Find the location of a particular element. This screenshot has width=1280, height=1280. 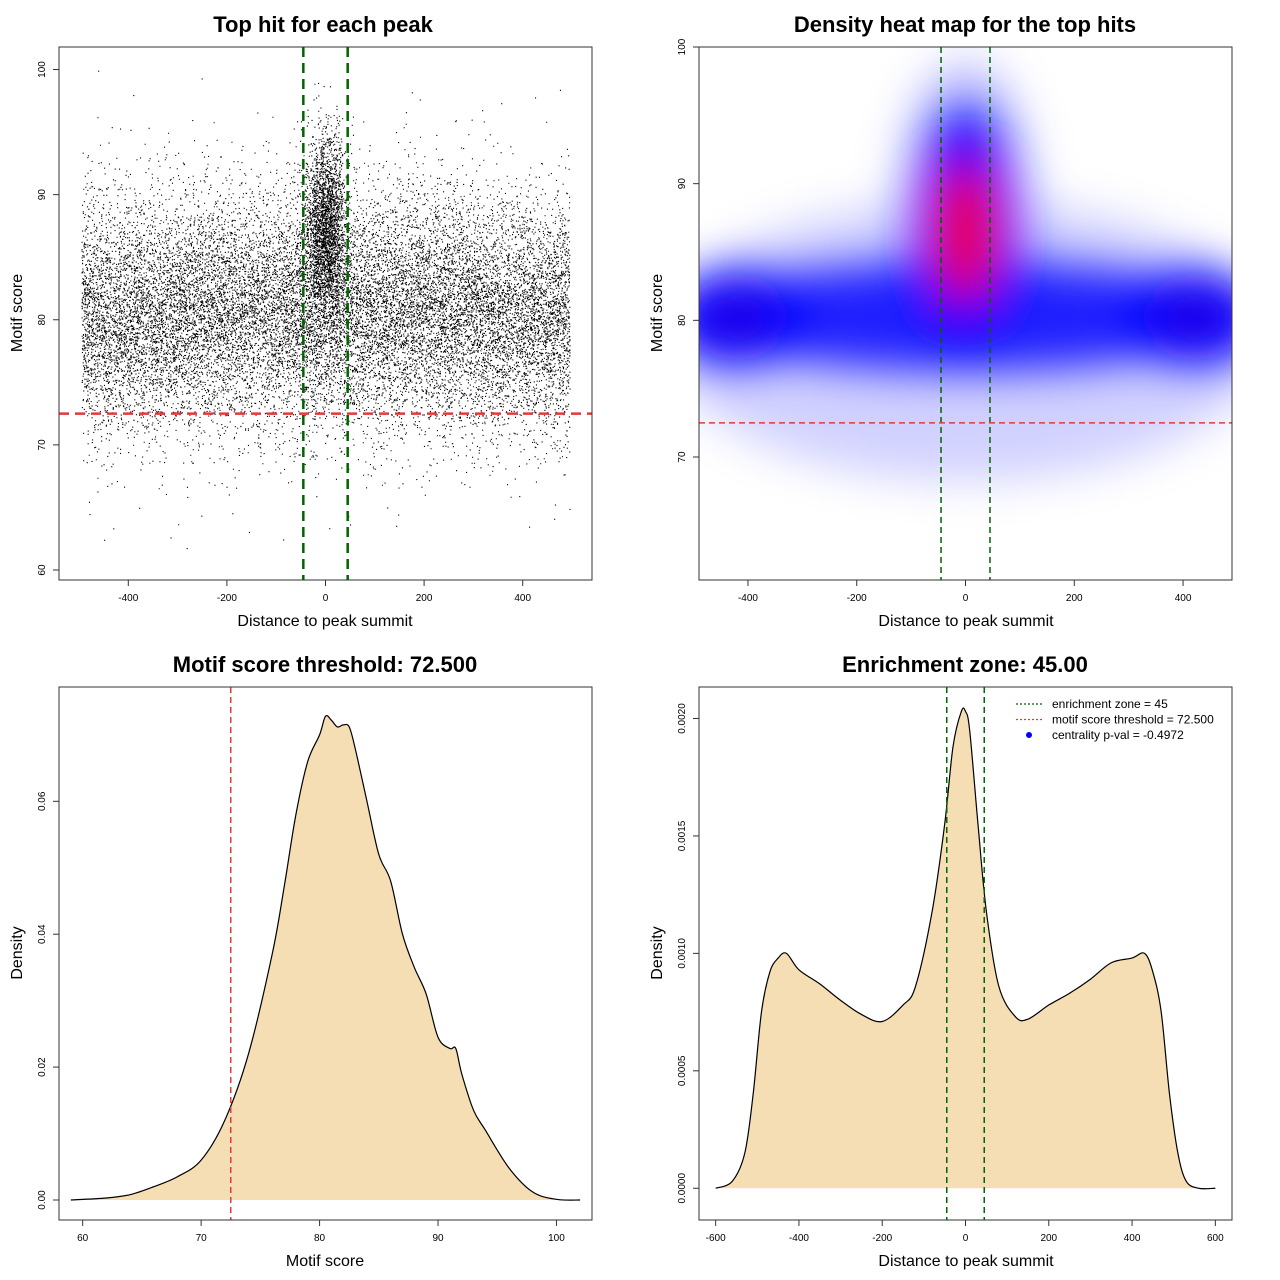

scatter-title: Top hit for each peak is located at coordinates (323, 24).